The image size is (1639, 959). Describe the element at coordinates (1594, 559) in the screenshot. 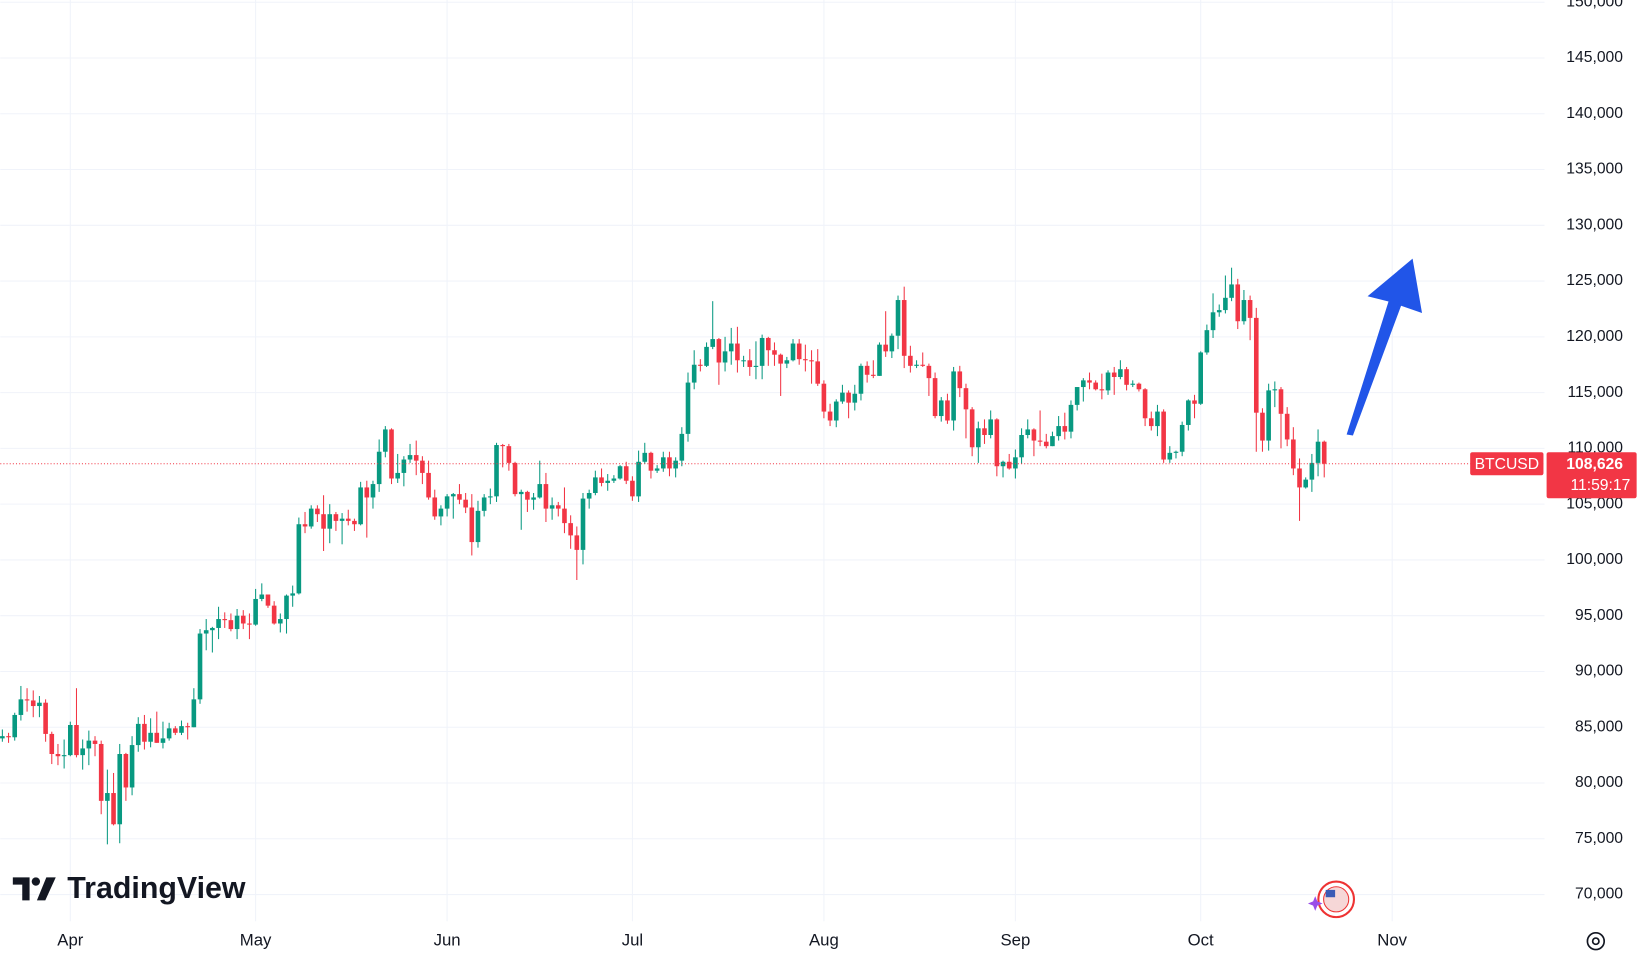

I see `y-tick-label: 100,000` at that location.